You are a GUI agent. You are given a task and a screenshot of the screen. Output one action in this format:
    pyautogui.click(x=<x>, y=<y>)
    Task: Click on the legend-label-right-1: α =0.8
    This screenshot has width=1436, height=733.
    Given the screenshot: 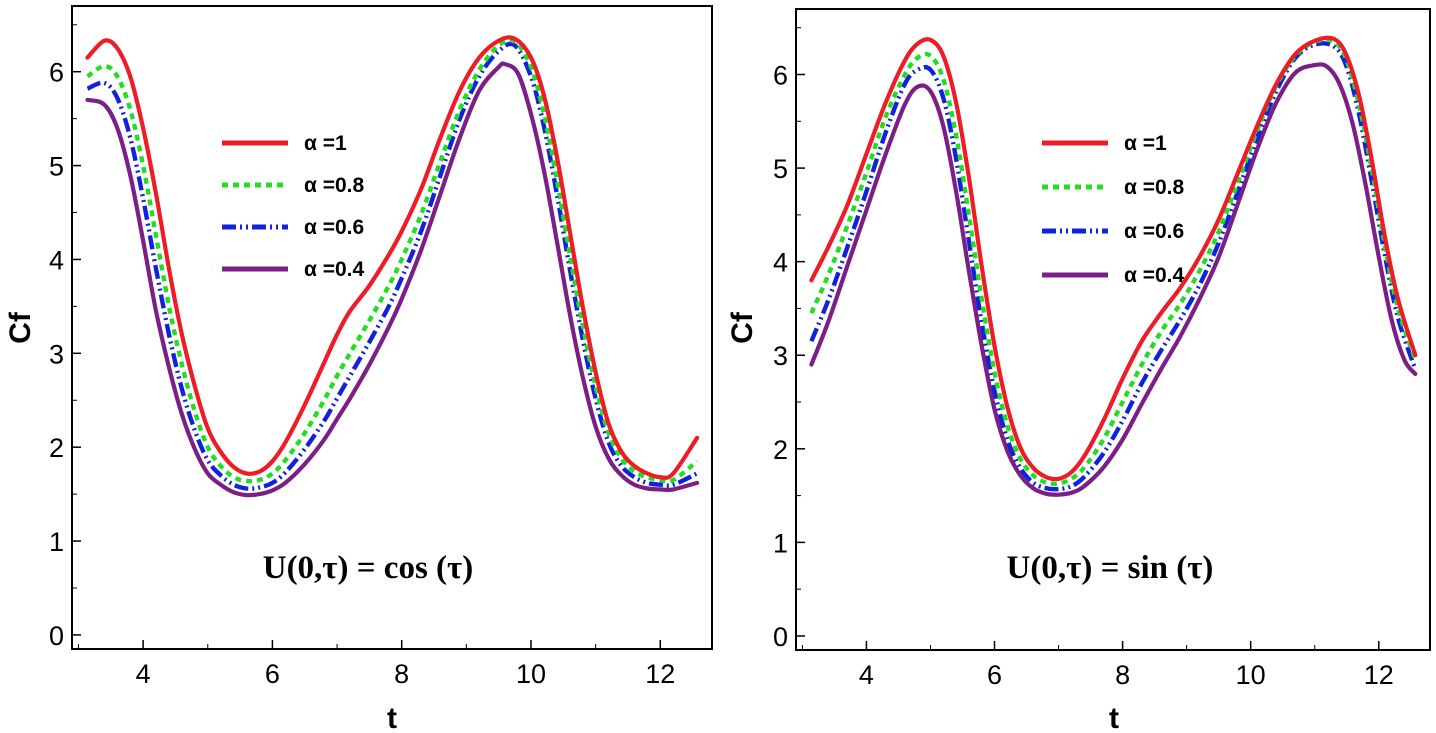 What is the action you would take?
    pyautogui.click(x=1154, y=187)
    